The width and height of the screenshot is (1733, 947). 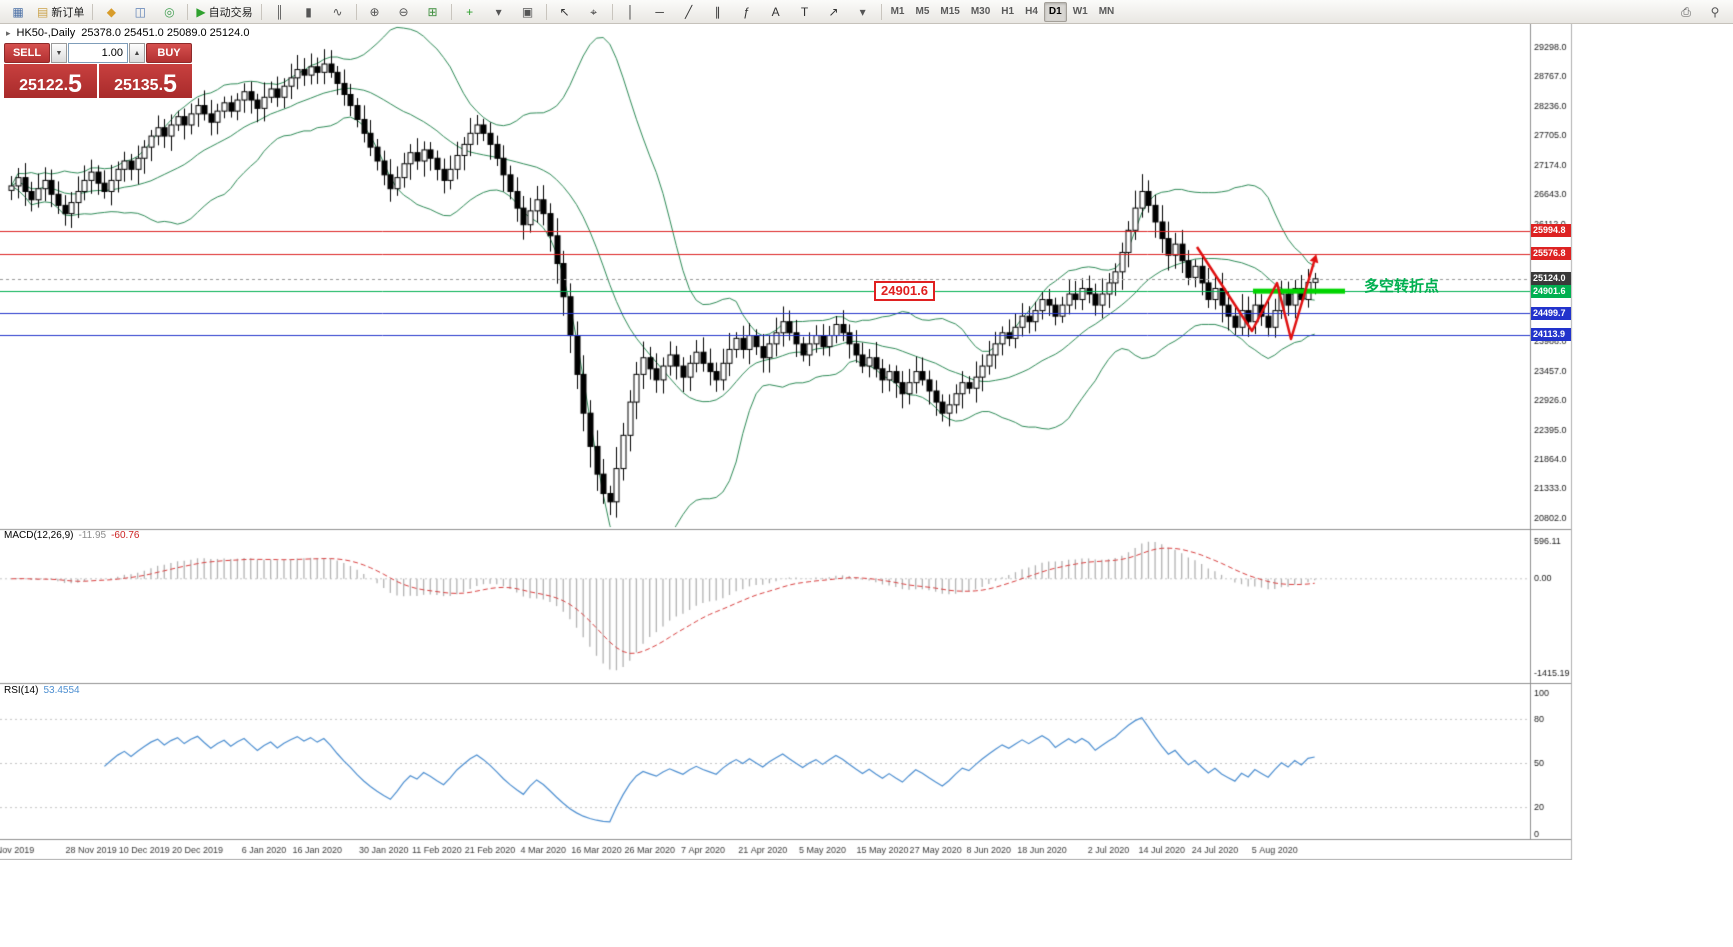 What do you see at coordinates (61, 690) in the screenshot?
I see `rsi-value: 53.4554` at bounding box center [61, 690].